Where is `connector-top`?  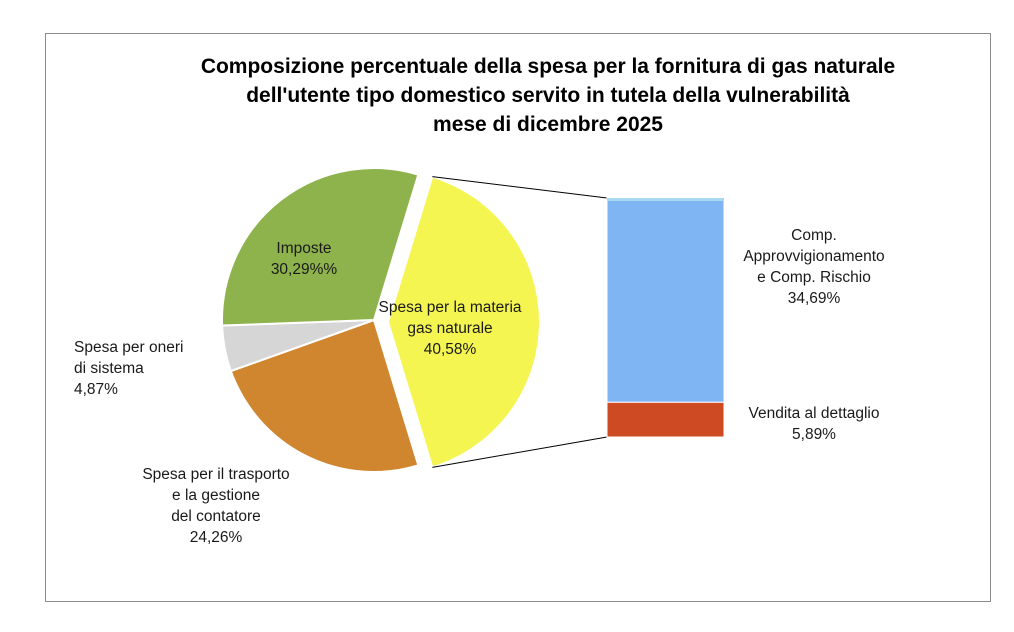 connector-top is located at coordinates (520, 187).